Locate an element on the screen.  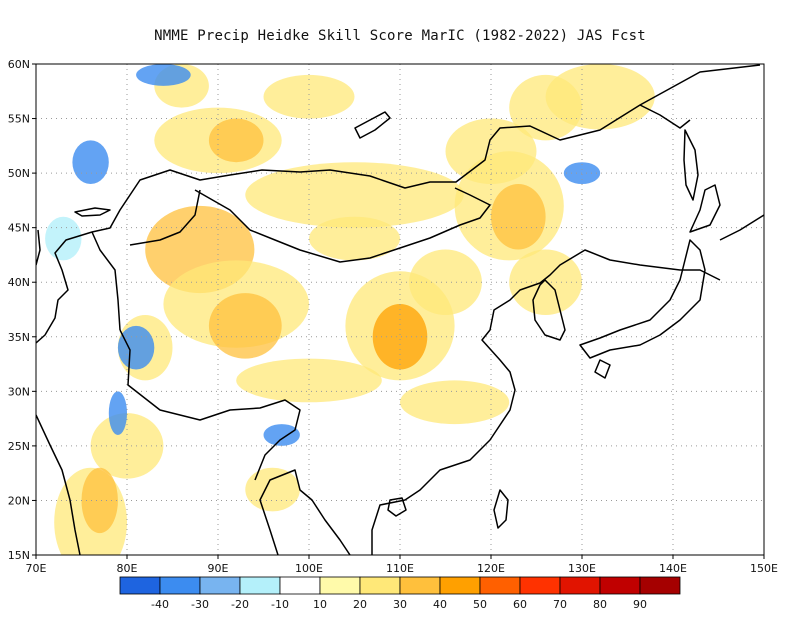
west-coast-edge is located at coordinates (38, 247).